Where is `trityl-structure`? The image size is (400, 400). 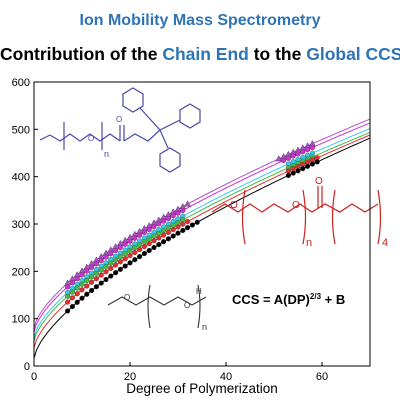 trityl-structure is located at coordinates (120, 130).